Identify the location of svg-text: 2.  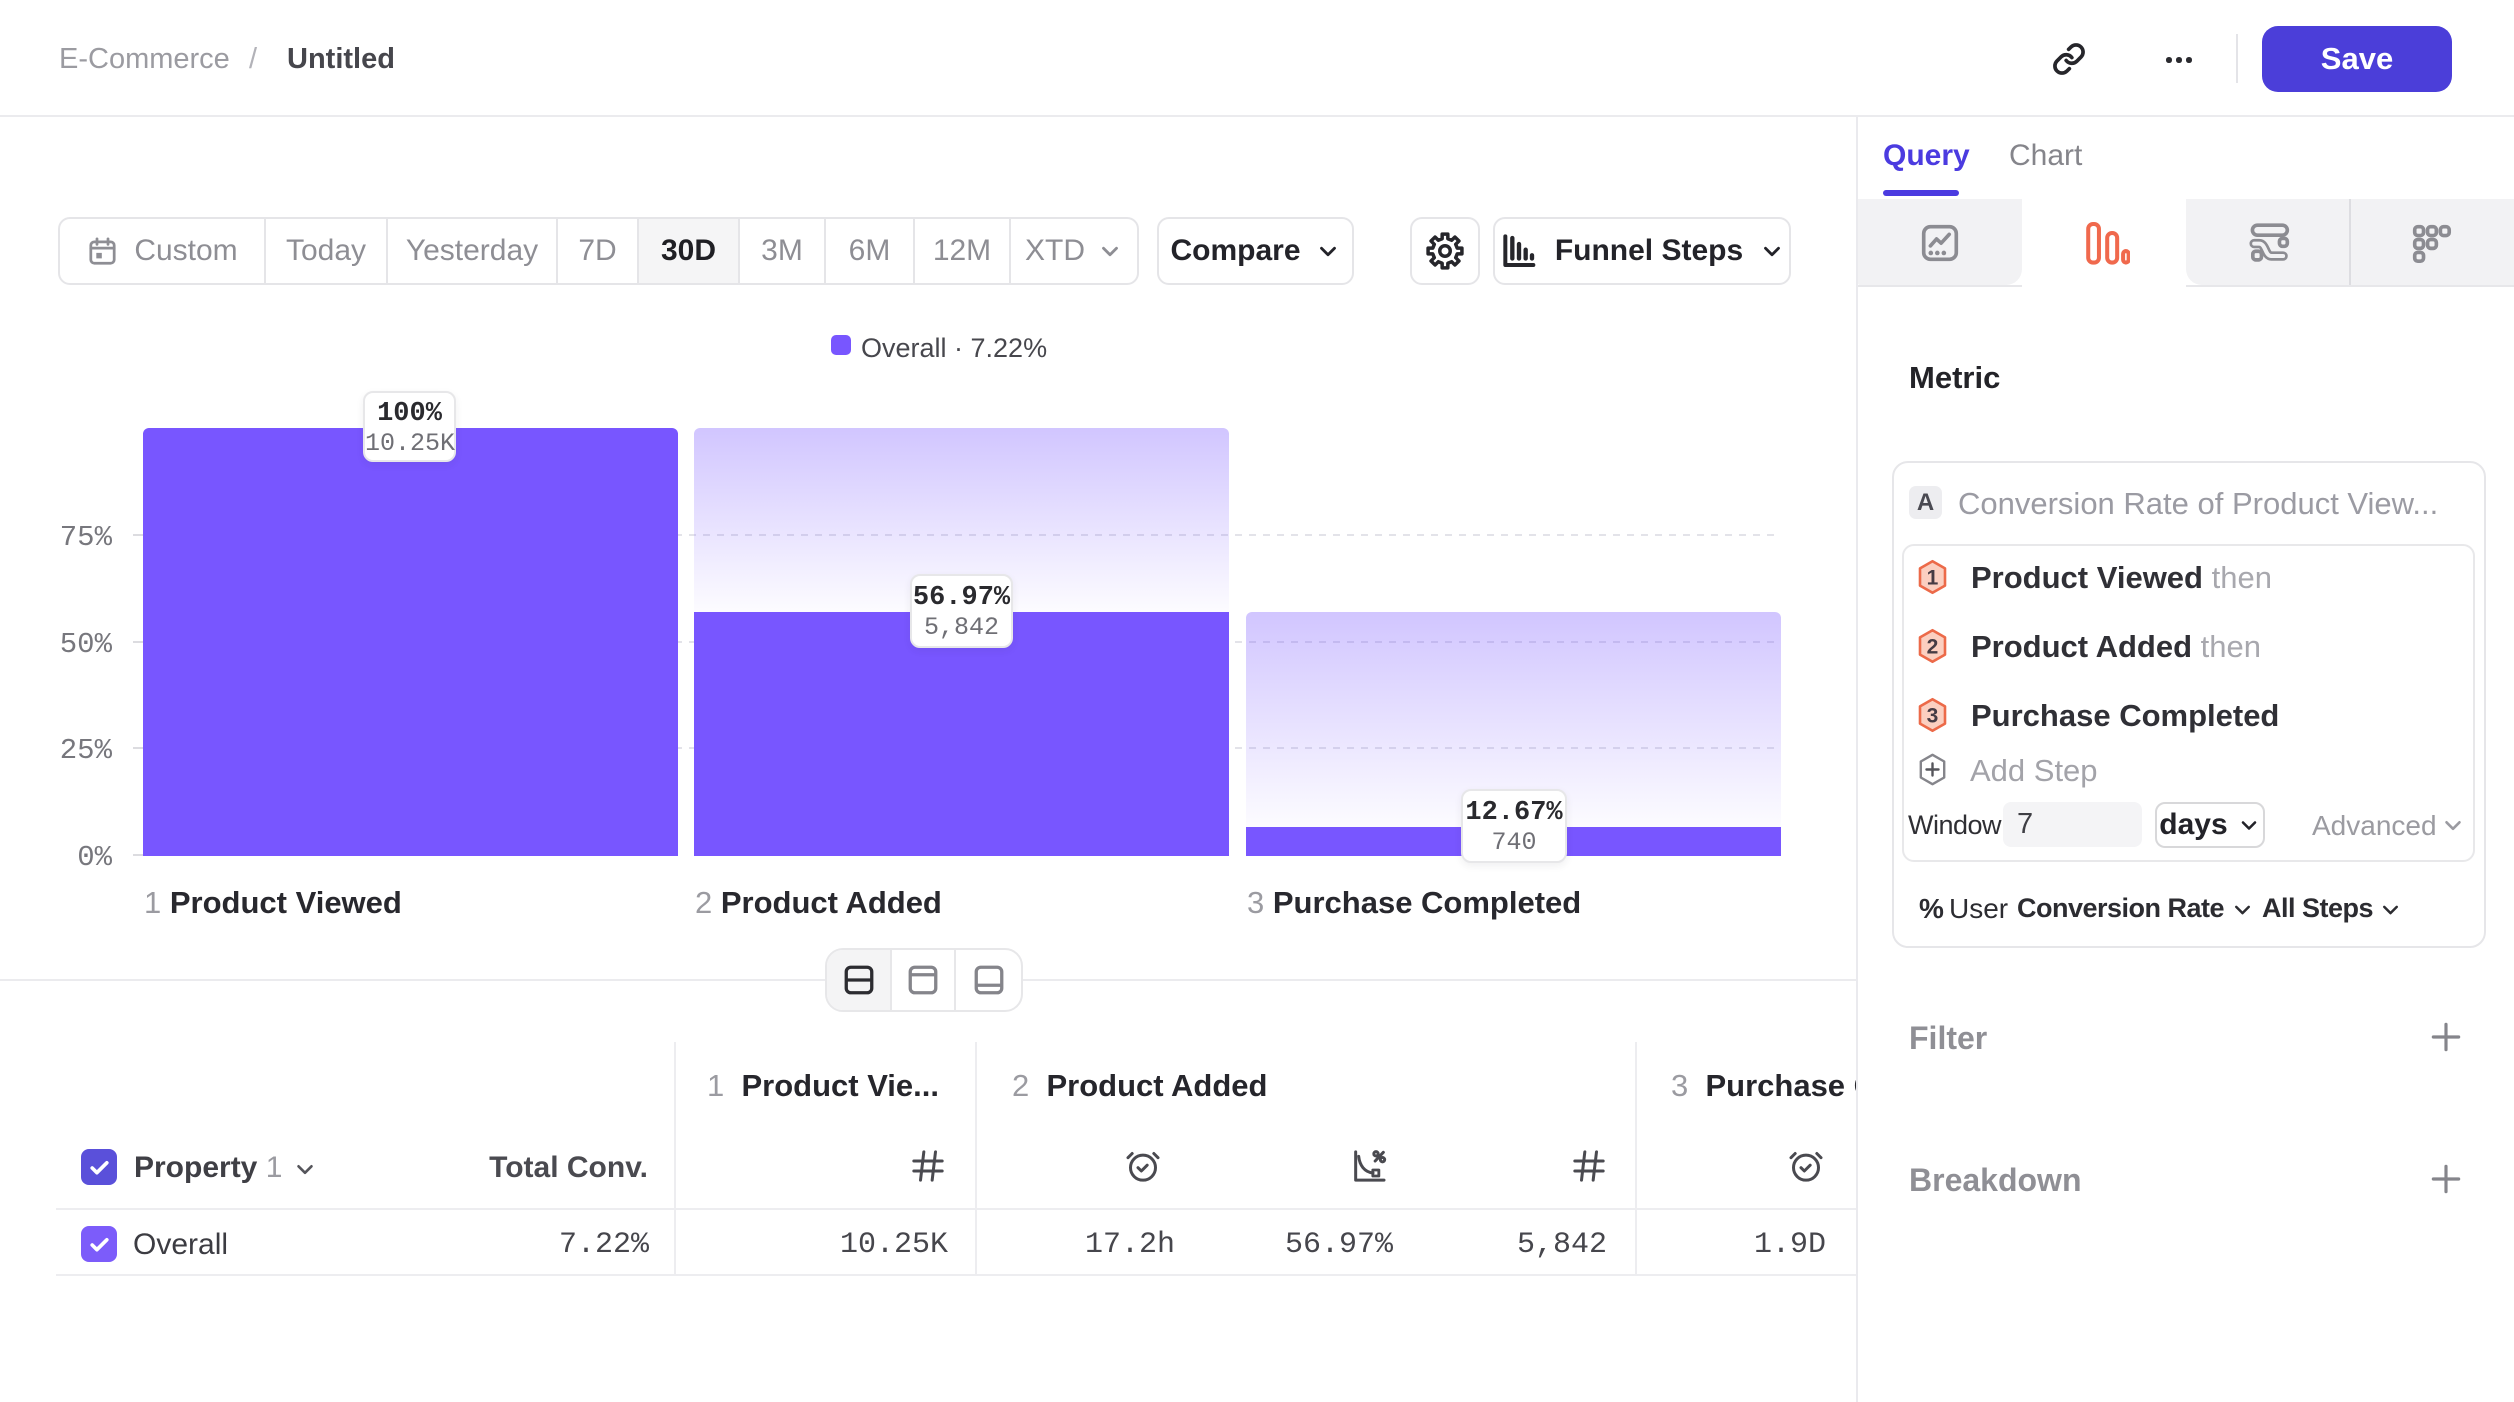
(1933, 647).